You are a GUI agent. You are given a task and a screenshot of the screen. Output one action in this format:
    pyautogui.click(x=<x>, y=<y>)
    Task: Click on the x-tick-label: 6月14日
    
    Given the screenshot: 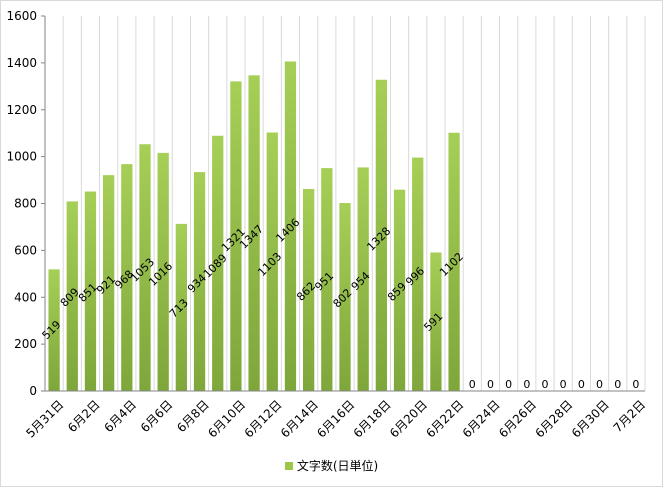 What is the action you would take?
    pyautogui.click(x=299, y=418)
    